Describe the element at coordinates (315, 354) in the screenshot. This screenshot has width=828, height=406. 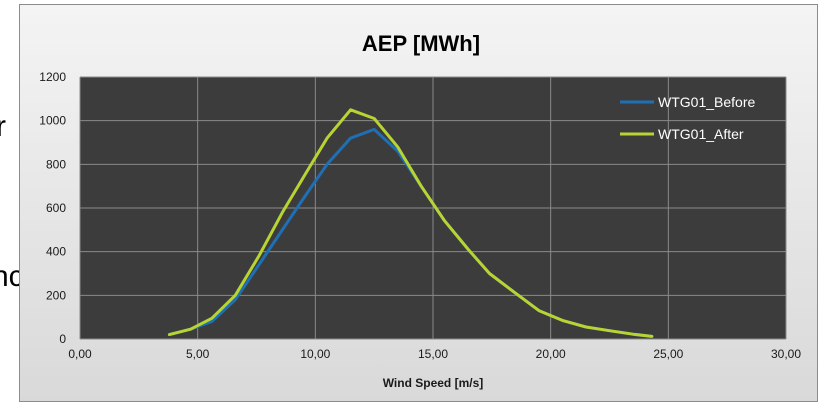
I see `x-tick-label: 10,00` at that location.